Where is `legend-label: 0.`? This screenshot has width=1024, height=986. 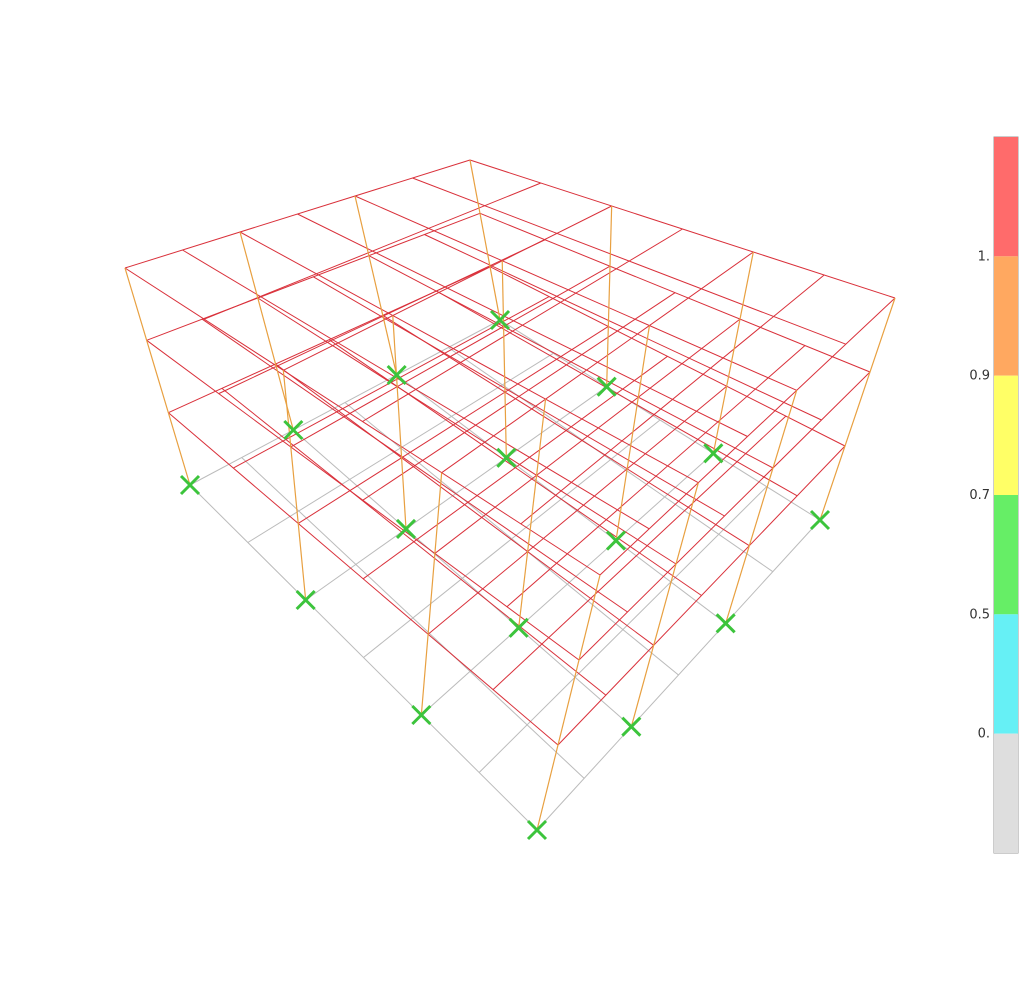
legend-label: 0. is located at coordinates (984, 734).